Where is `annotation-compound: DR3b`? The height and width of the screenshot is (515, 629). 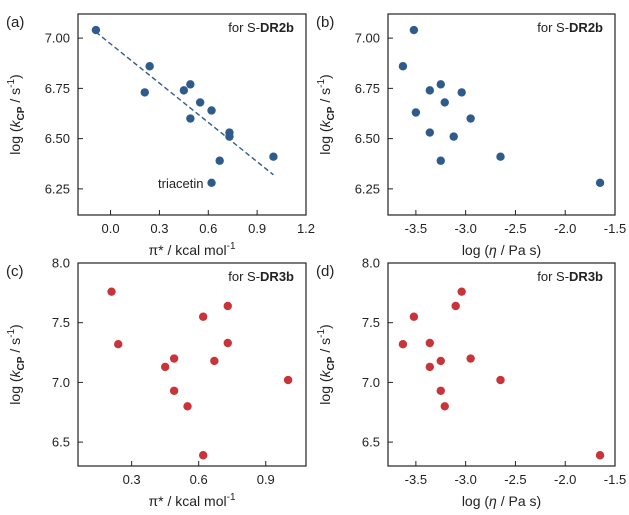
annotation-compound: DR3b is located at coordinates (586, 276).